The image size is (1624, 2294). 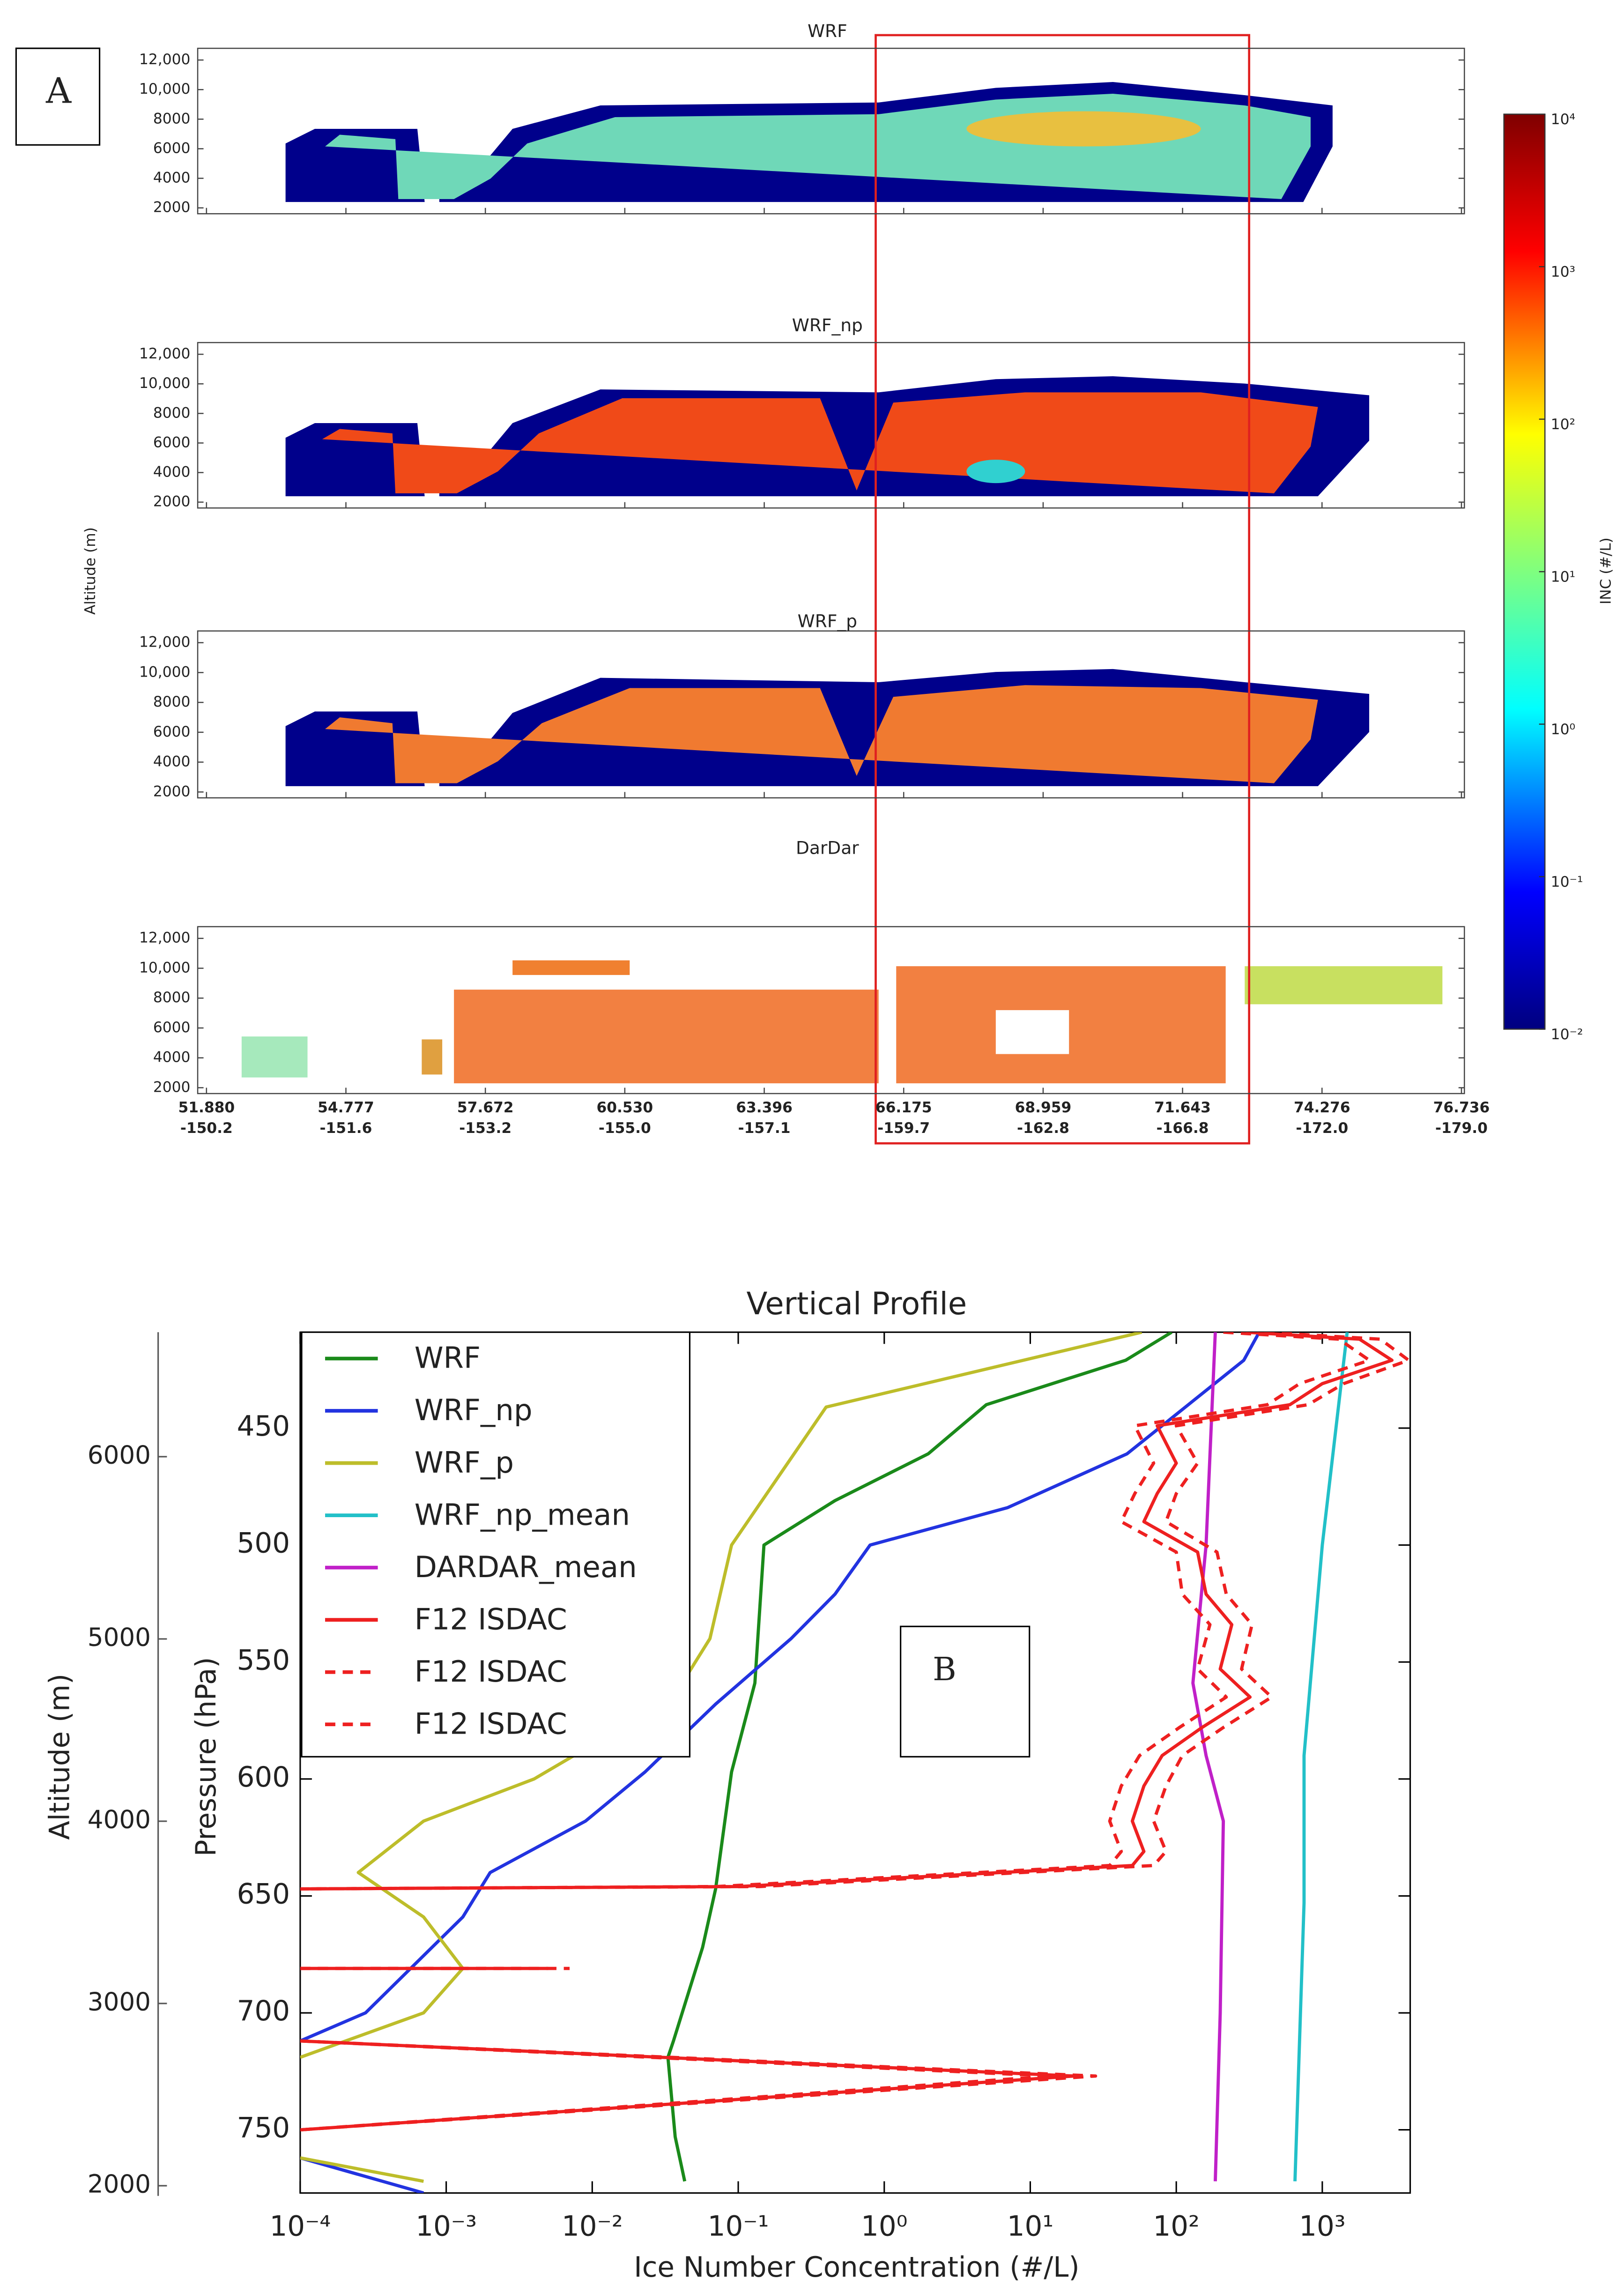 I want to click on x-tick-label: 71.643, so click(x=1183, y=1108).